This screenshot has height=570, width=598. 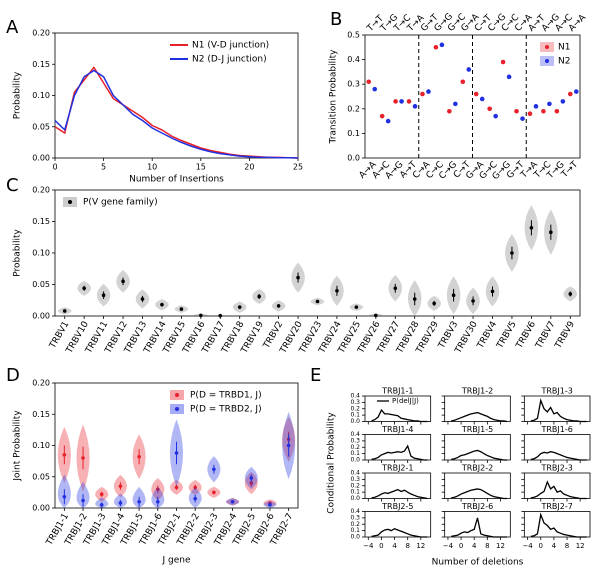 I want to click on y-tick-label: 0.15, so click(x=41, y=64).